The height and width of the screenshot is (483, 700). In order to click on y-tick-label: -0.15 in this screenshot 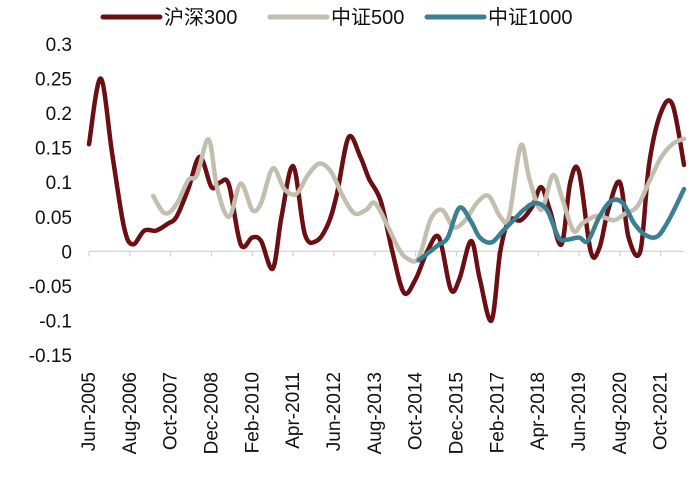, I will do `click(50, 356)`.